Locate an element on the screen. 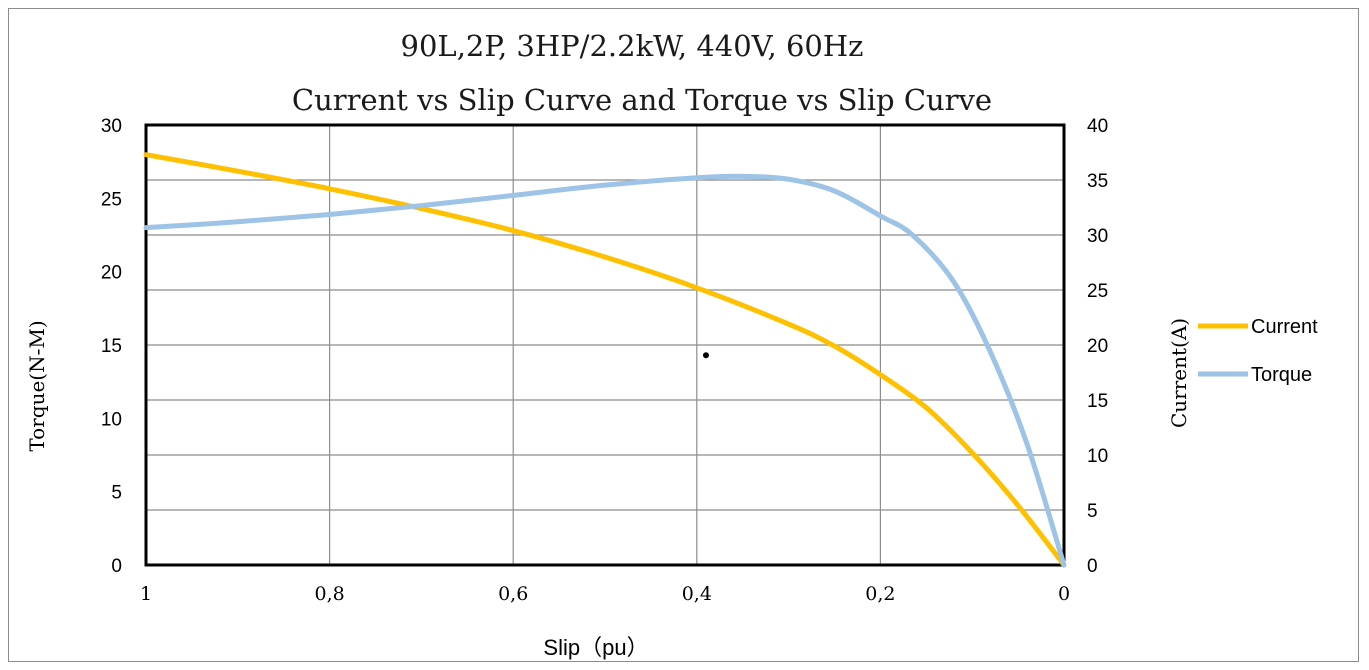 The width and height of the screenshot is (1369, 670). chart-title: 90L,2P, 3HP/2.2kW, 440V, 60Hz is located at coordinates (632, 46).